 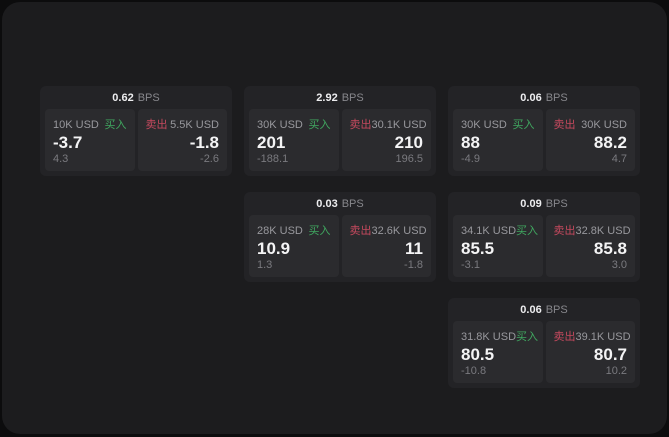 I want to click on sell-sub-value: -2.6, so click(x=209, y=159).